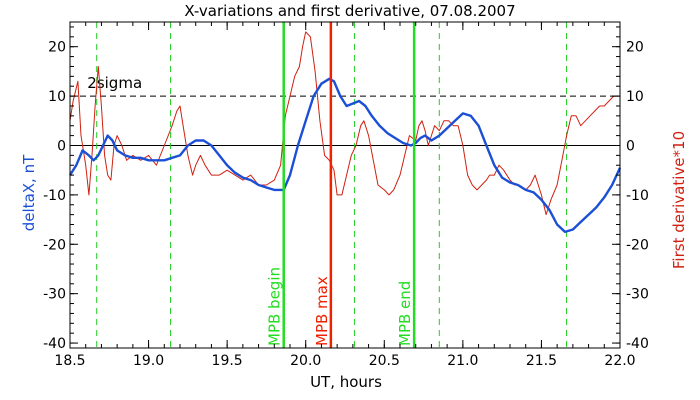 This screenshot has height=400, width=700. Describe the element at coordinates (637, 295) in the screenshot. I see `y-tick-label-right: -30` at that location.